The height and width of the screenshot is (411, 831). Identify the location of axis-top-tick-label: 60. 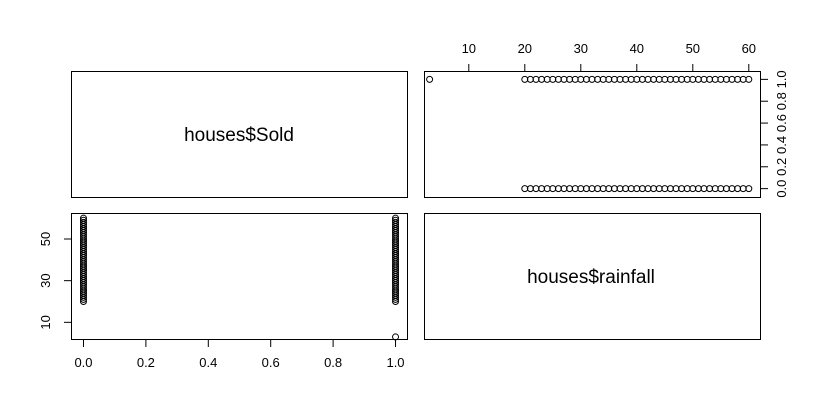
(749, 48).